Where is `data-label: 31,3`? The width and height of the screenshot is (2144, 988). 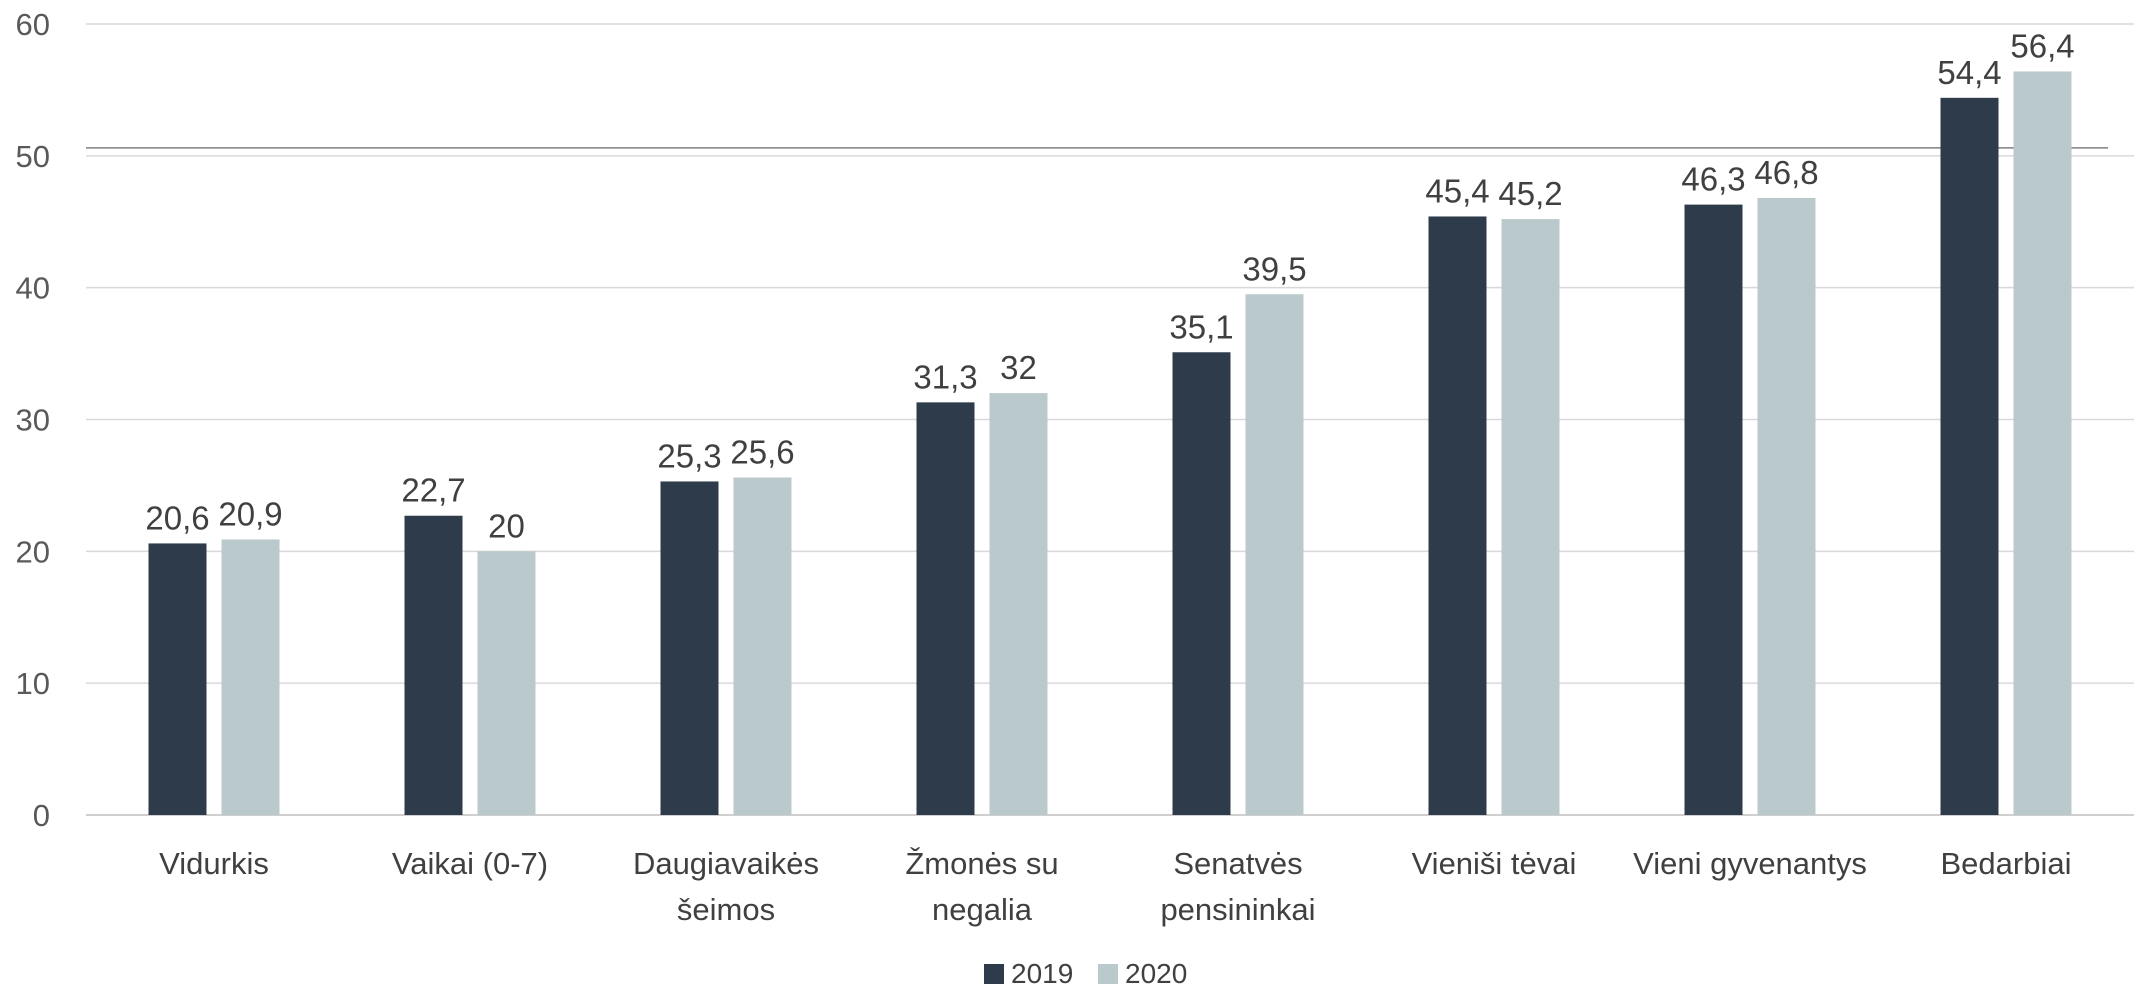 data-label: 31,3 is located at coordinates (945, 376).